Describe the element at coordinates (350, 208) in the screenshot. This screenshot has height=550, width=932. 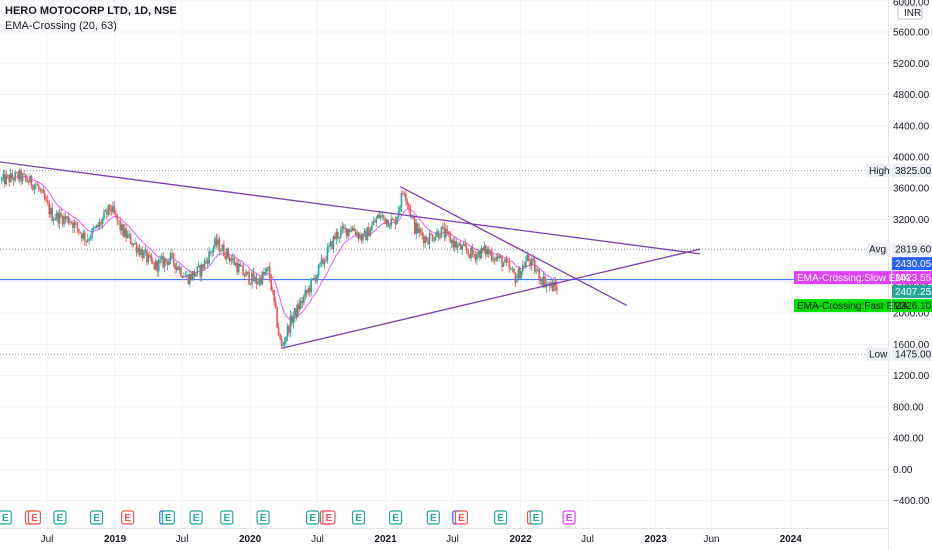
I see `trend-line` at that location.